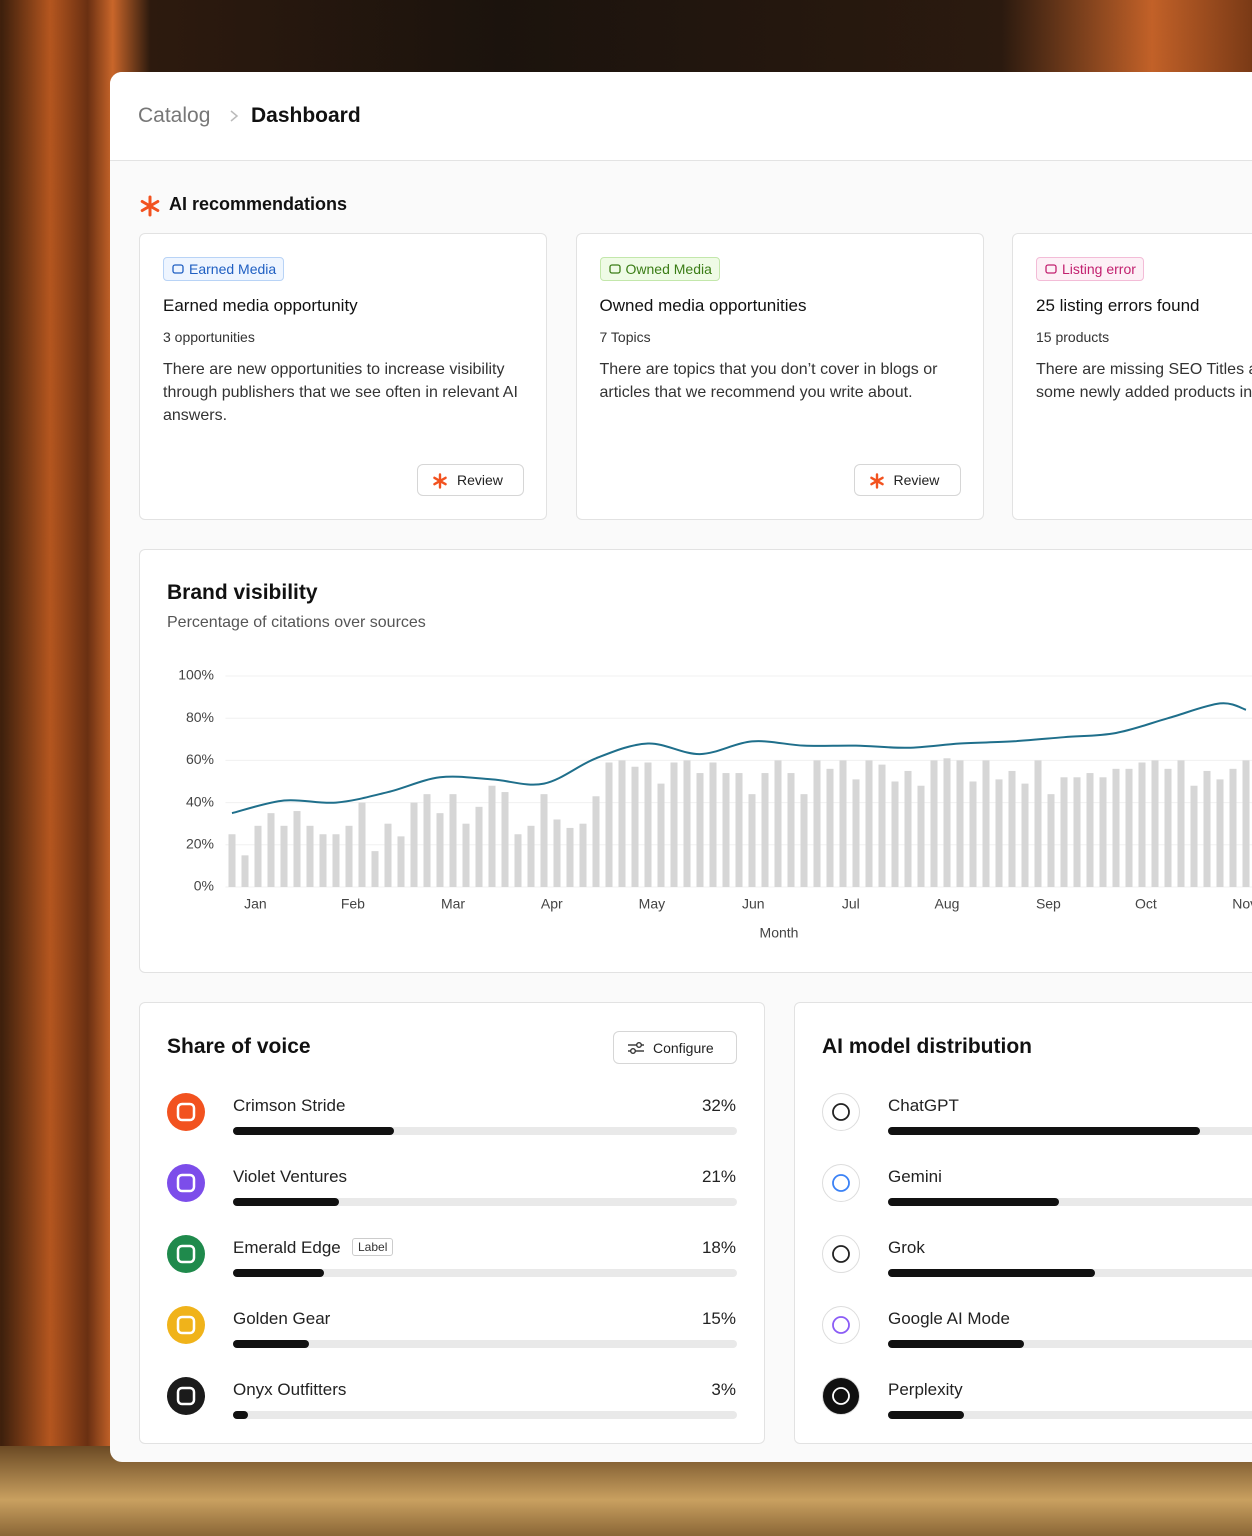 Image resolution: width=1252 pixels, height=1536 pixels. I want to click on item-badge: Label, so click(373, 1247).